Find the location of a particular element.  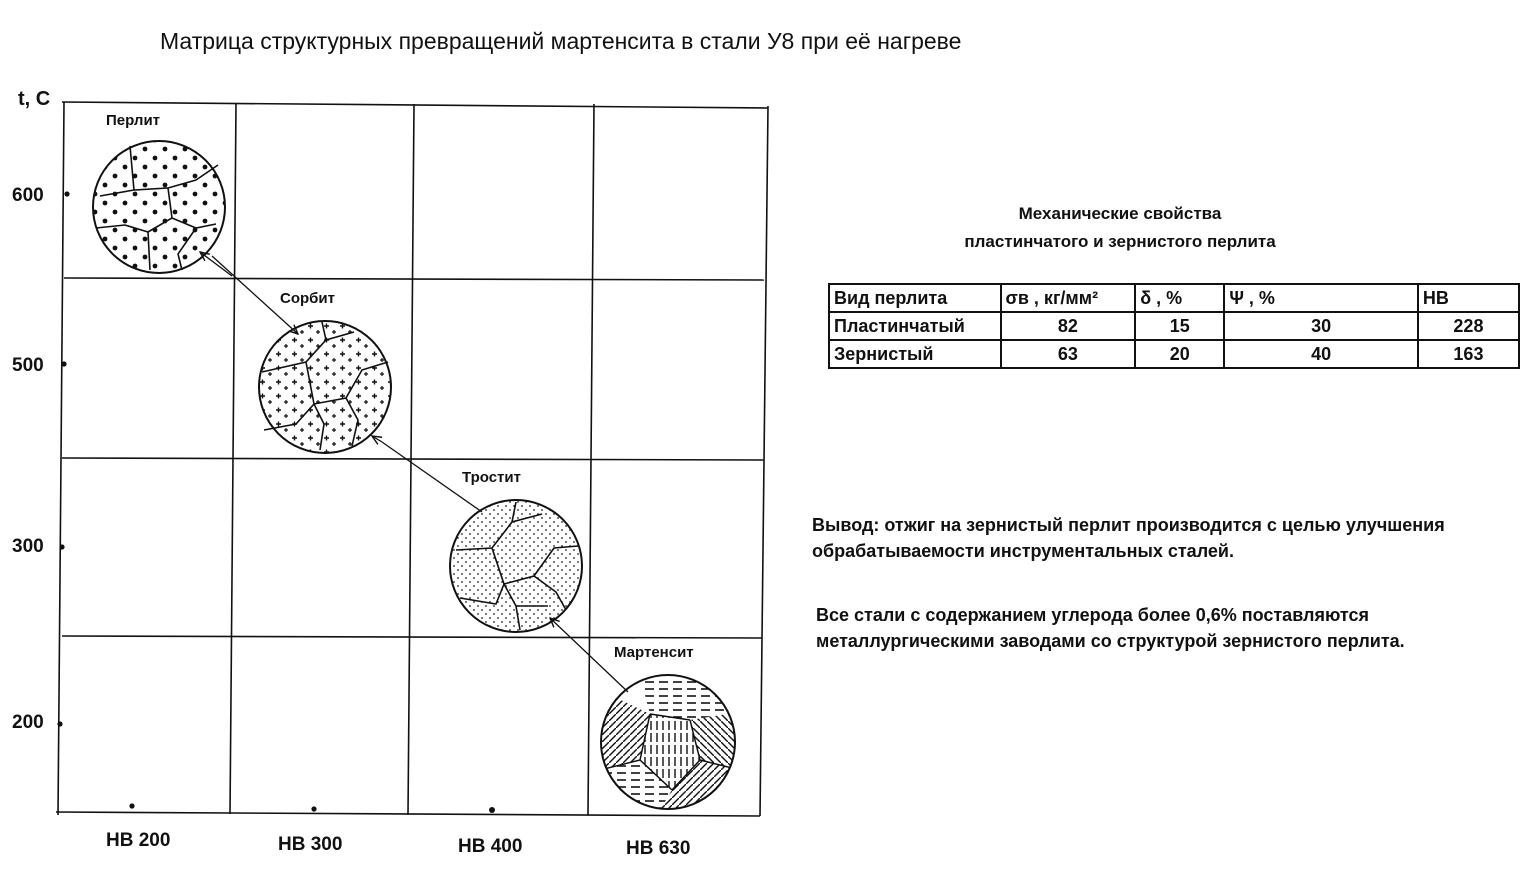

table-row: Пластинчатый 82 15 30 228 is located at coordinates (1174, 326).